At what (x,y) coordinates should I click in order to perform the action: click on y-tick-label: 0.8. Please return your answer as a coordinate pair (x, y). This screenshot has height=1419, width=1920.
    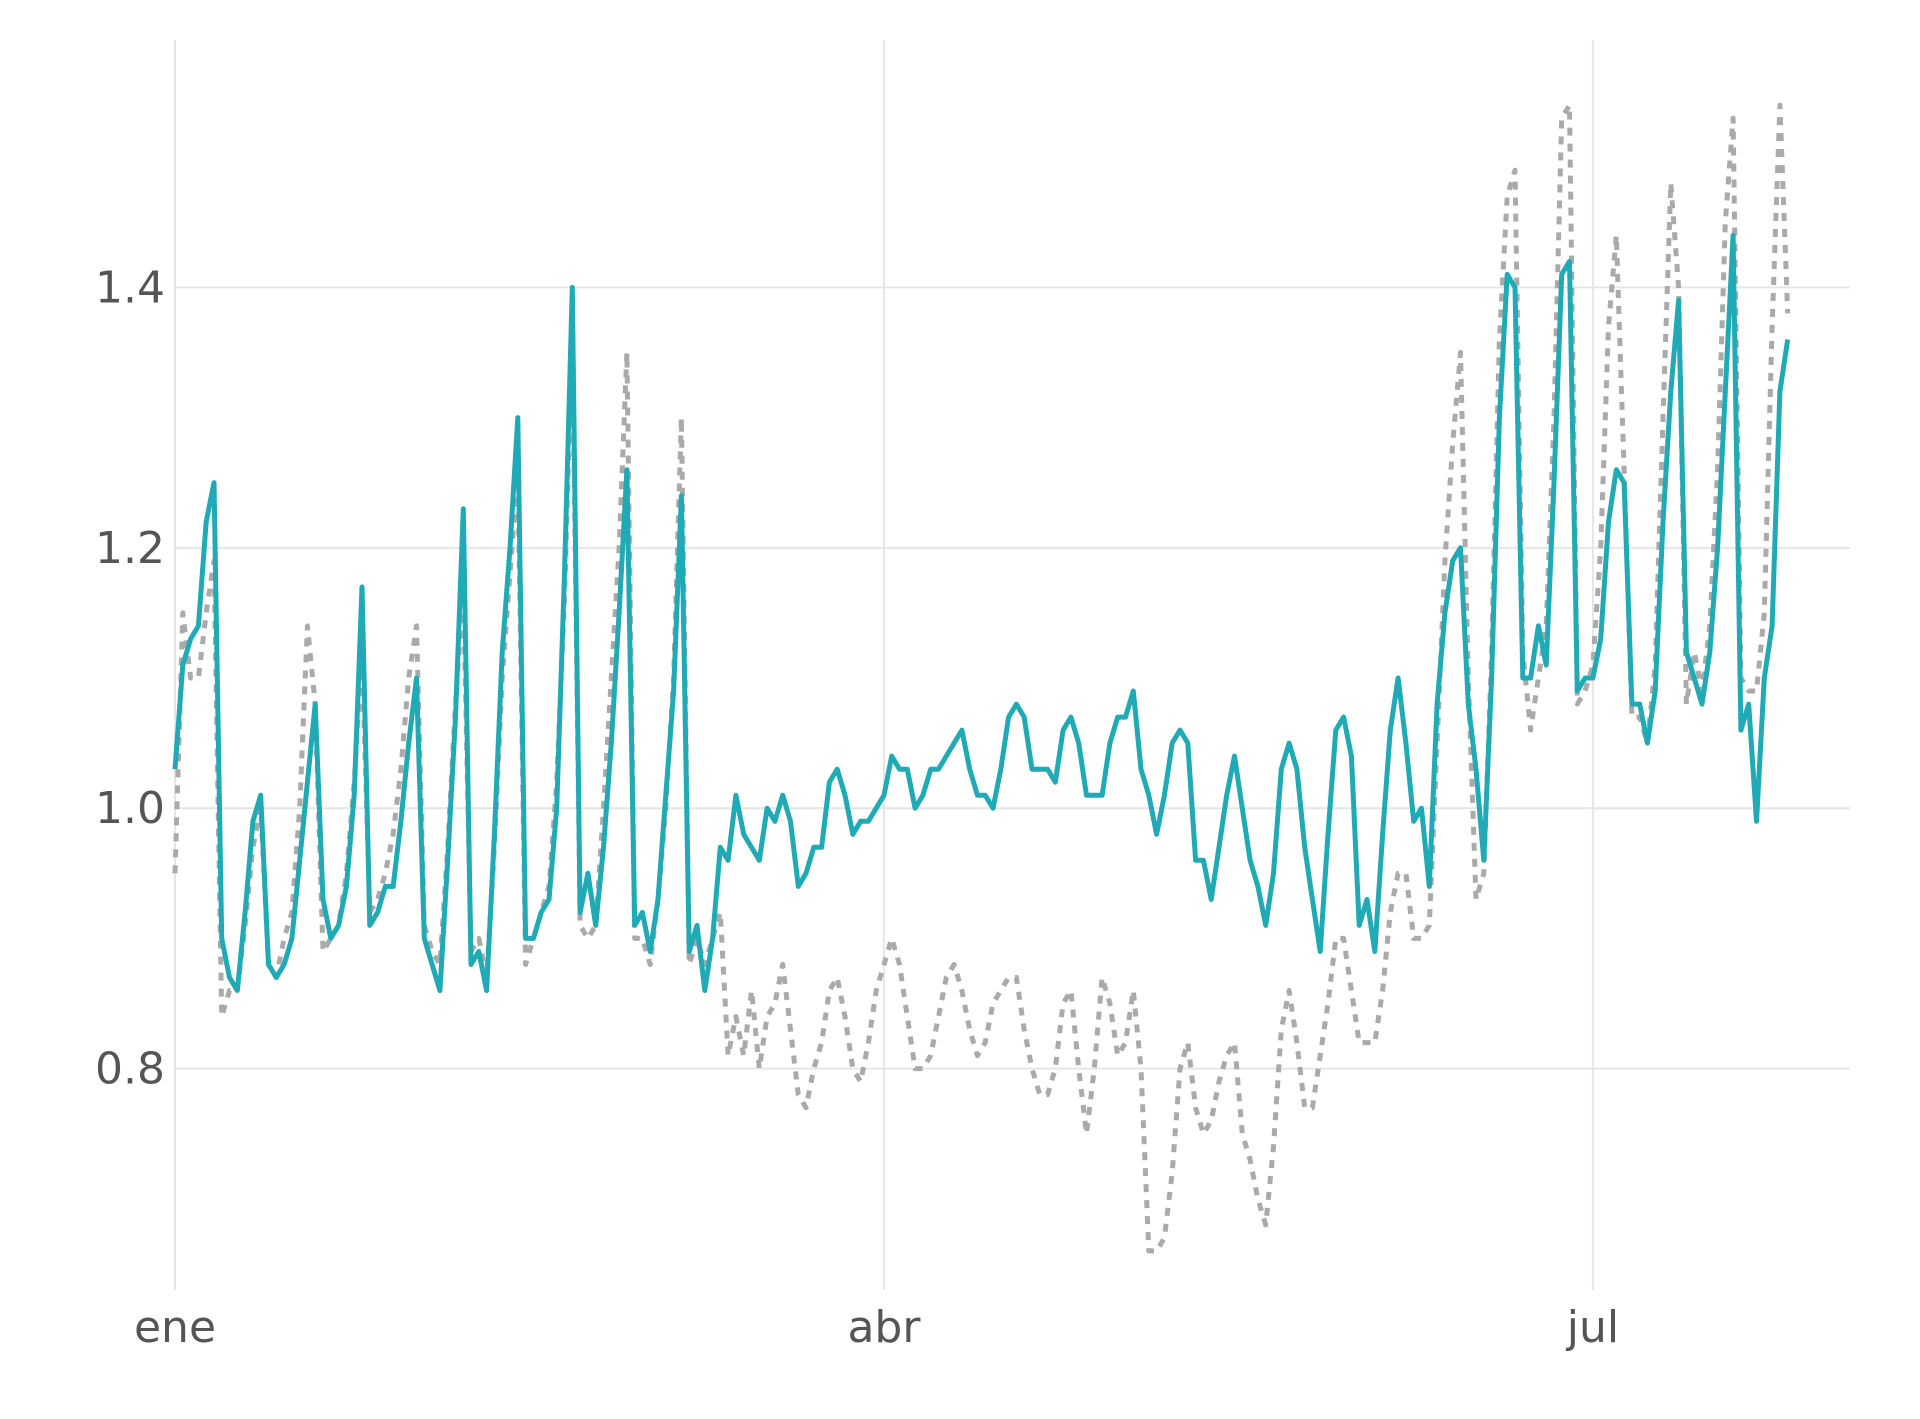
    Looking at the image, I should click on (130, 1069).